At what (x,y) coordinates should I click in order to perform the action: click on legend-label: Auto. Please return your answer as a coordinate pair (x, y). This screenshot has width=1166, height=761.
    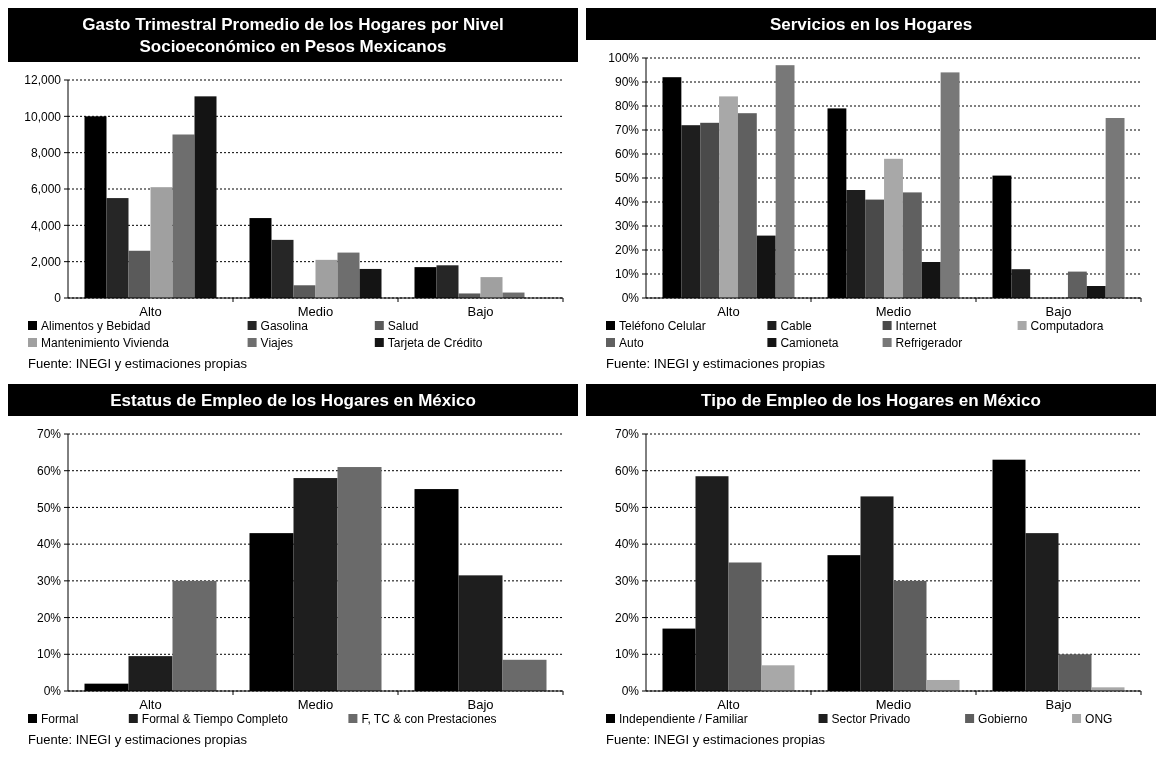
    Looking at the image, I should click on (632, 343).